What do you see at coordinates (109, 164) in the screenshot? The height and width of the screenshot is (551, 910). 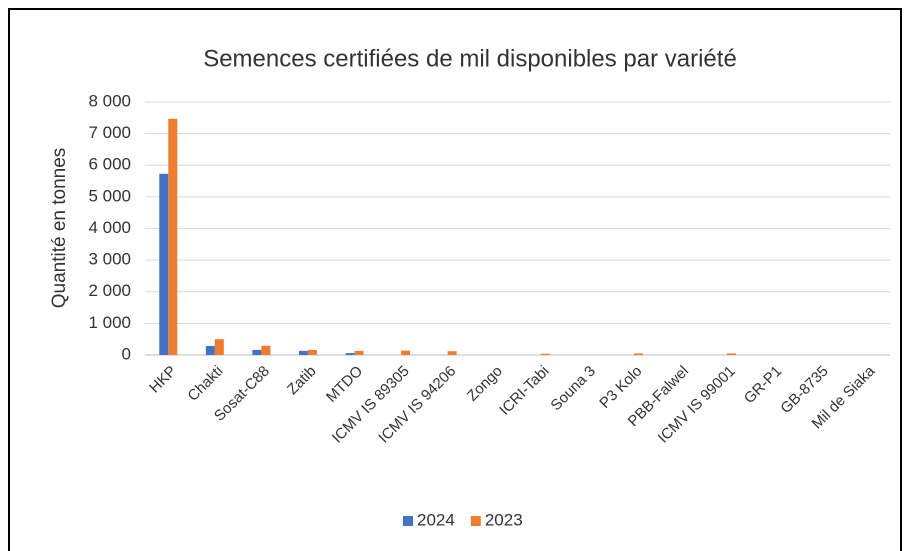 I see `y-tick-label: 6 000` at bounding box center [109, 164].